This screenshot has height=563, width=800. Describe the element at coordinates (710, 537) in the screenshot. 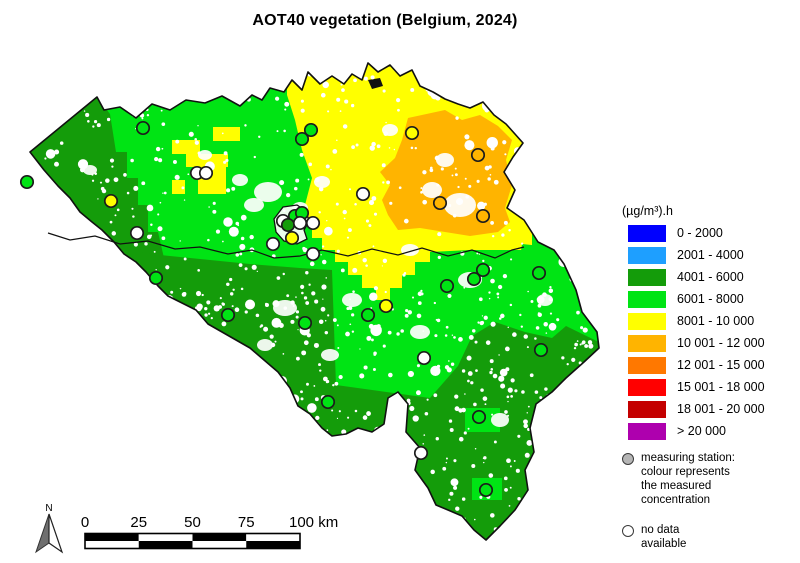

I see `legend-no-data-note: no data available` at that location.